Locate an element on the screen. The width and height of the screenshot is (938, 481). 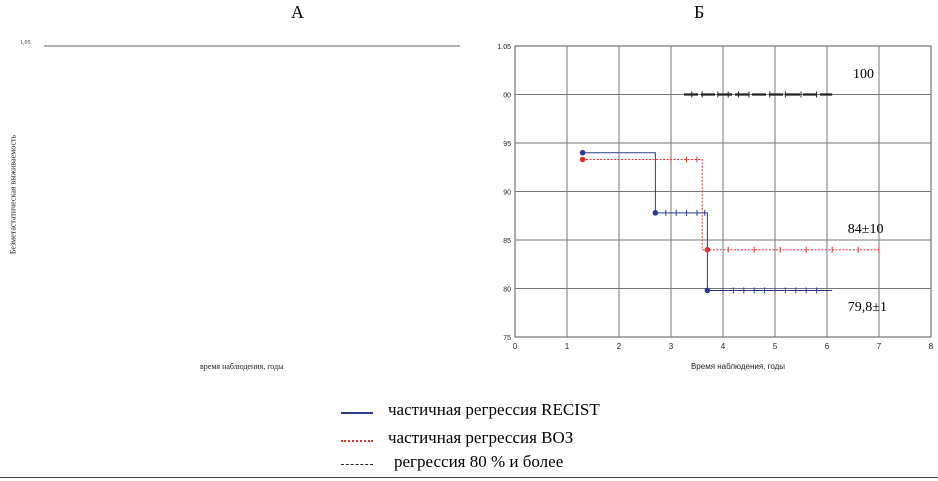
annotation-2: 79,8±1 is located at coordinates (867, 307).